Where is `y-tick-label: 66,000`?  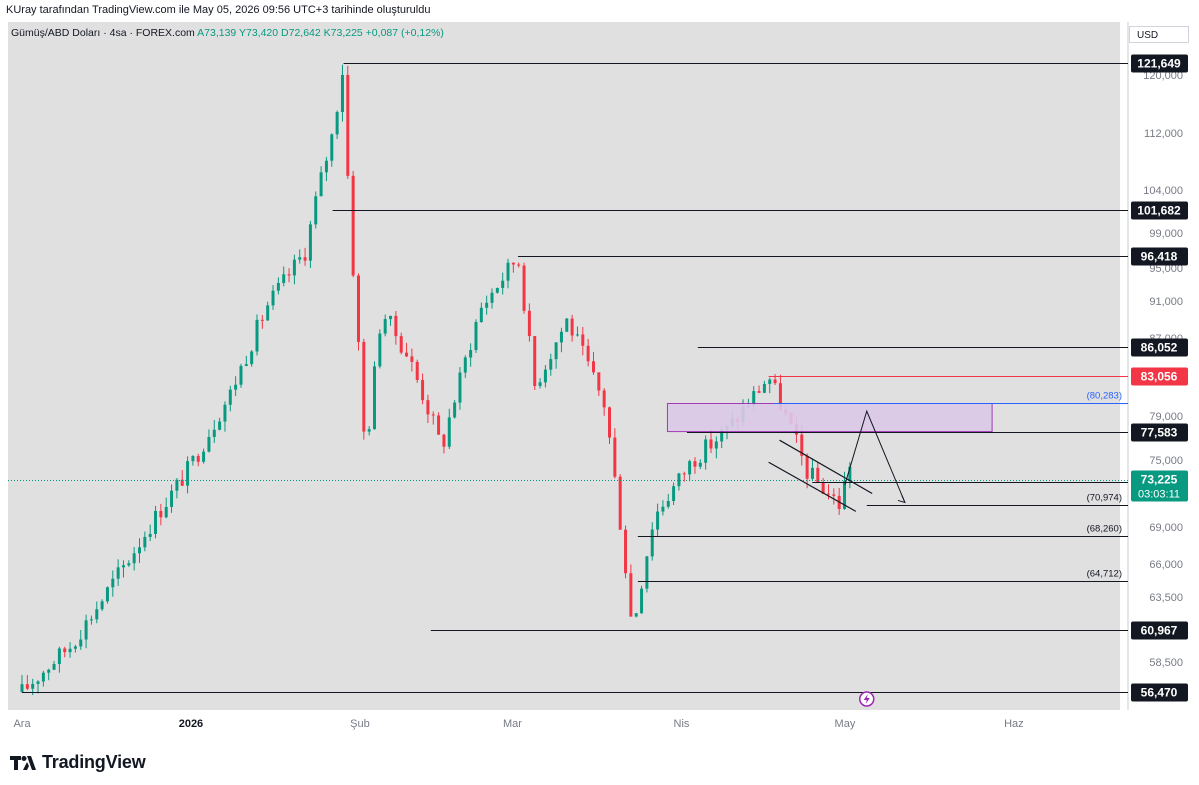
y-tick-label: 66,000 is located at coordinates (1166, 565).